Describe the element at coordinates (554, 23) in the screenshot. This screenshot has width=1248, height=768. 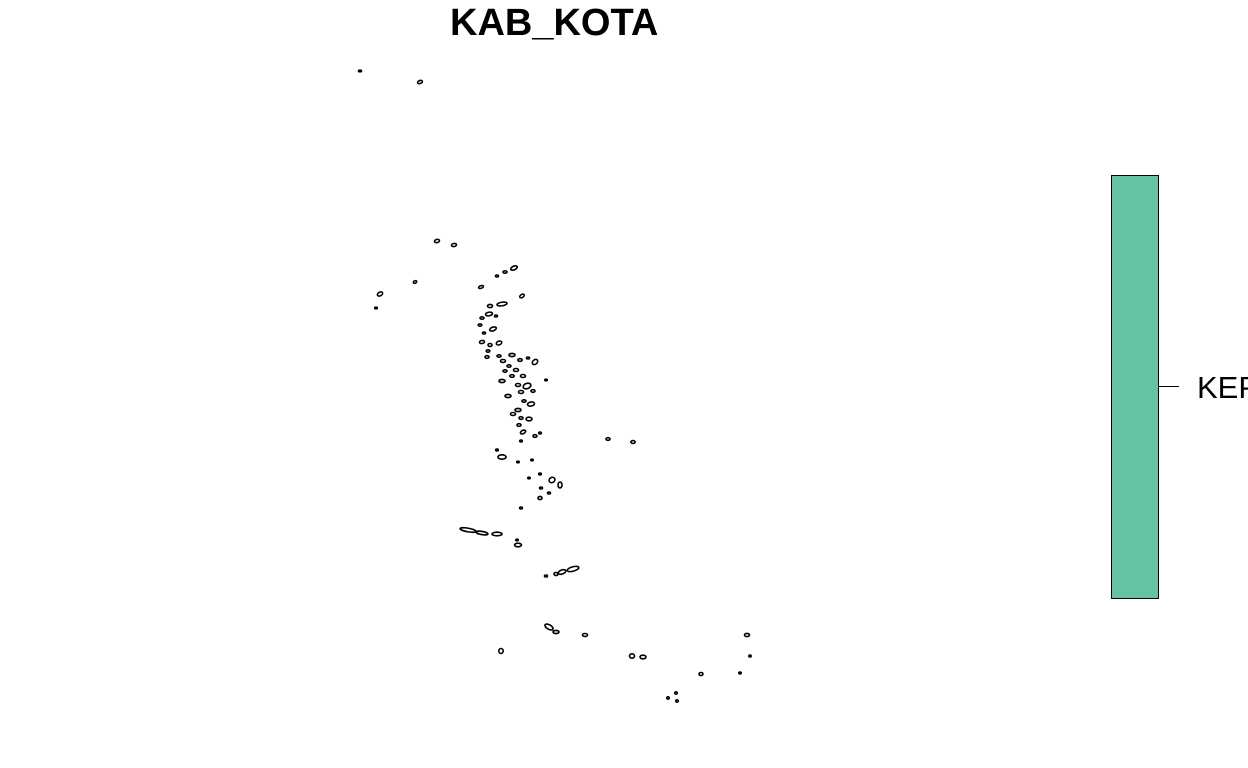
I see `map-title: KAB_KOTA` at that location.